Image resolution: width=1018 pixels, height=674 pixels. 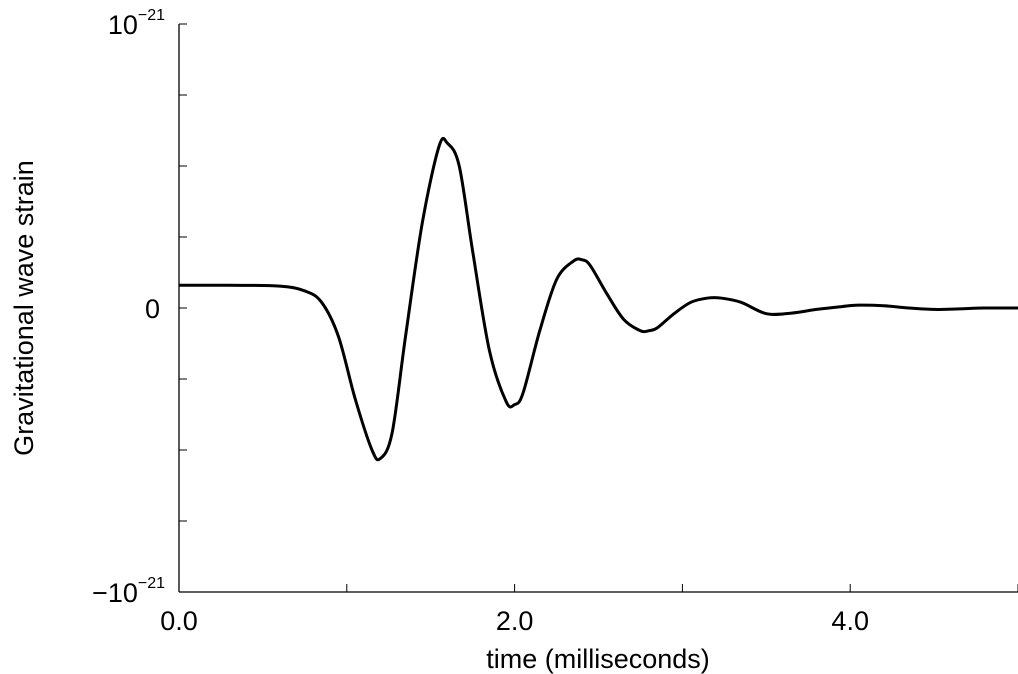 I want to click on y-tick-label: 10−21, so click(x=136, y=23).